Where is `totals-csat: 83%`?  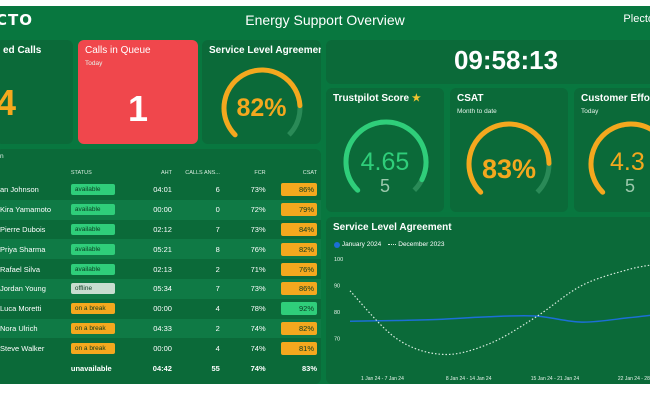
totals-csat: 83% is located at coordinates (309, 368).